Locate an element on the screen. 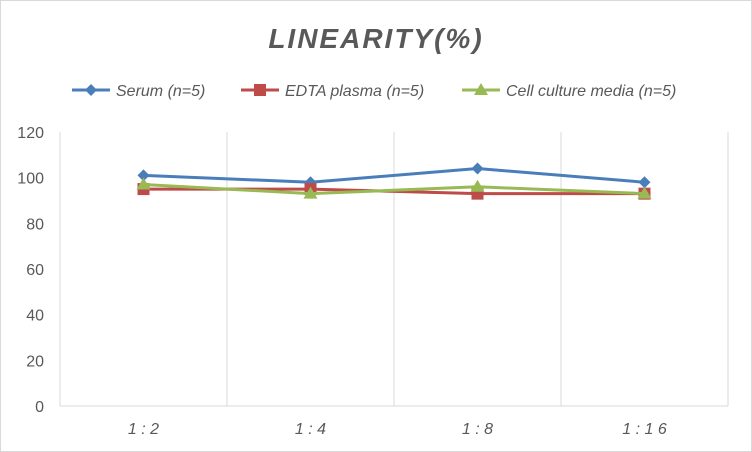  legend-item-2: Cell culture media (n=5) is located at coordinates (569, 91).